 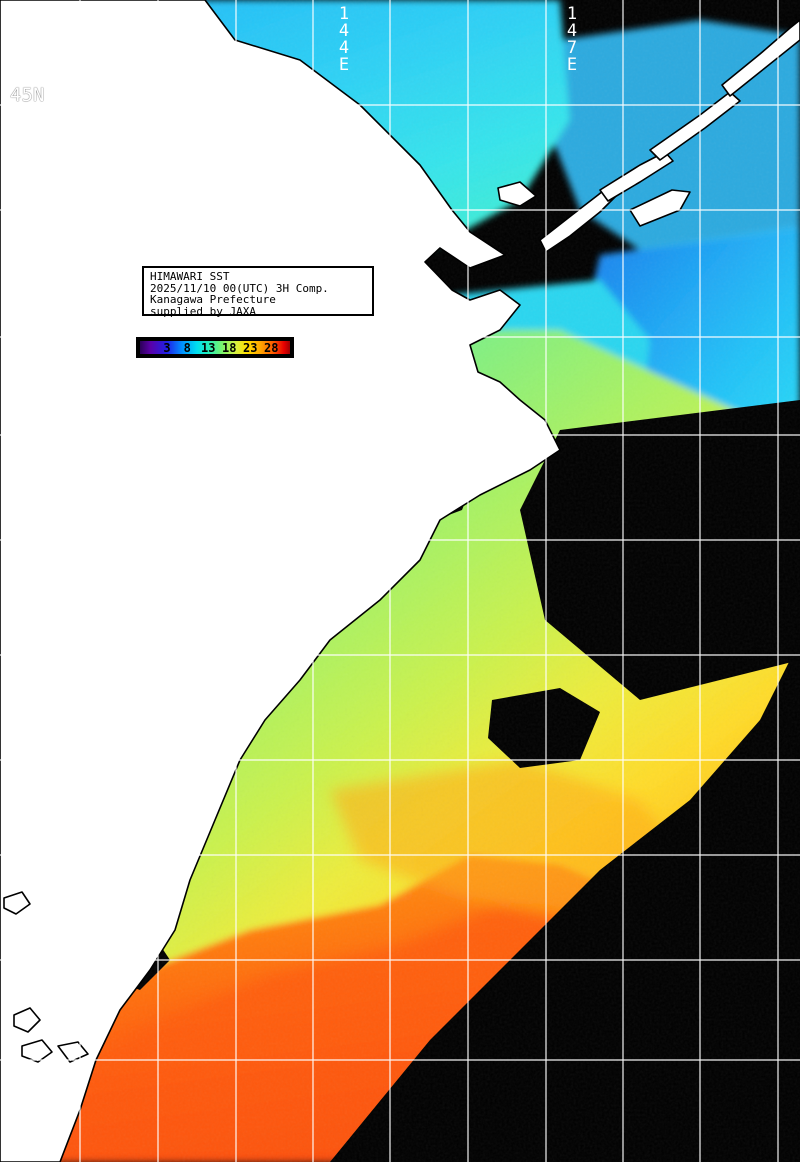 I want to click on colorbar-tick-13: 13, so click(x=208, y=347).